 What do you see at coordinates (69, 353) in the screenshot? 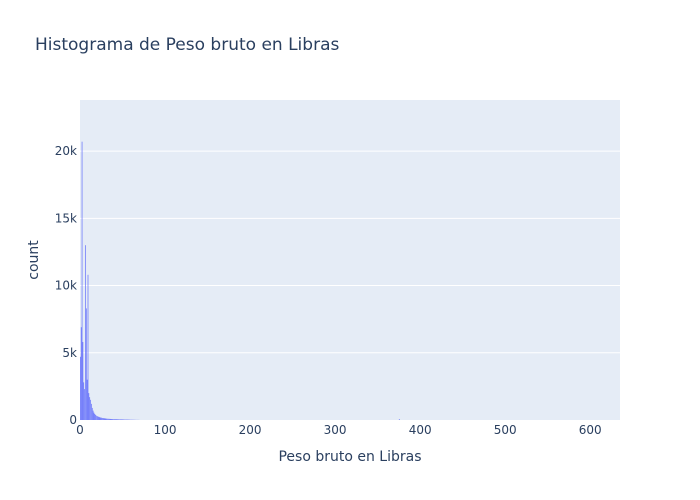
I see `y-tick-label: 5k` at bounding box center [69, 353].